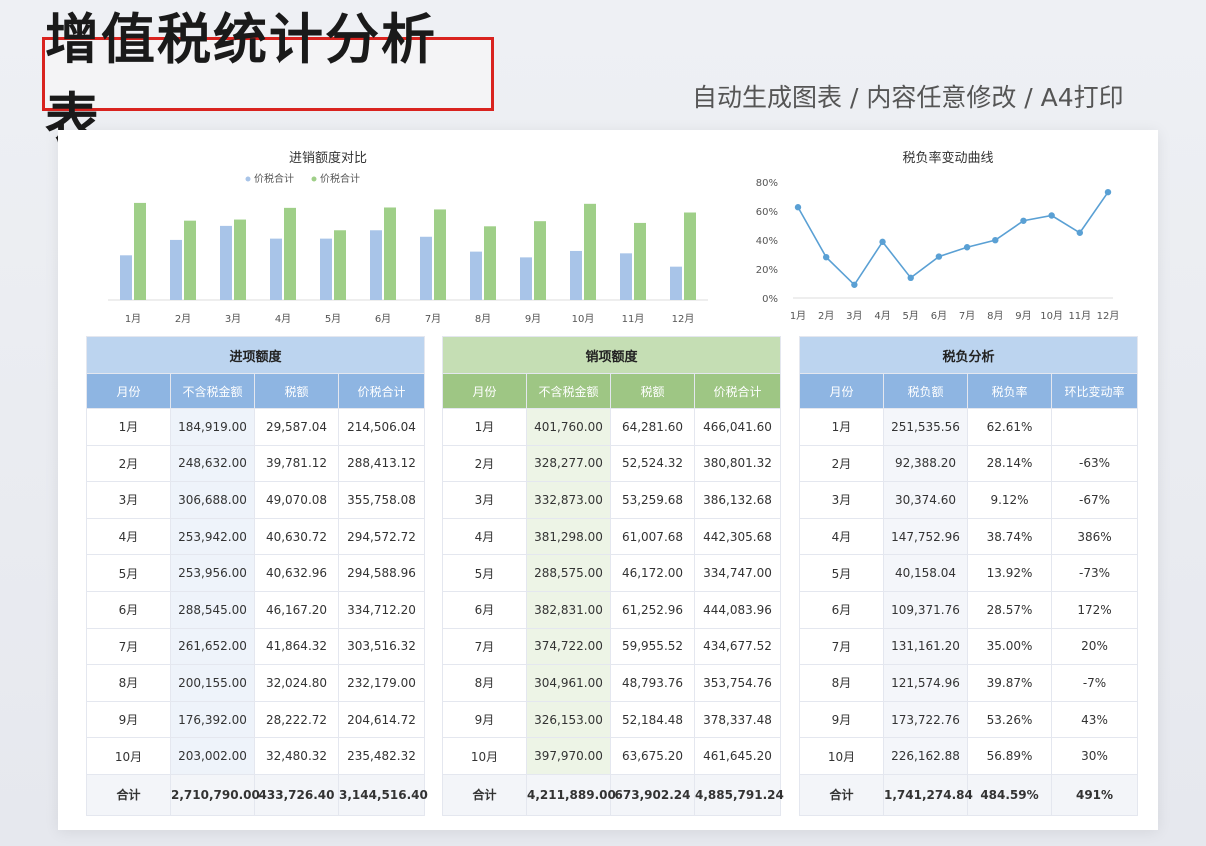  What do you see at coordinates (1094, 646) in the screenshot?
I see `table-cell: 20%` at bounding box center [1094, 646].